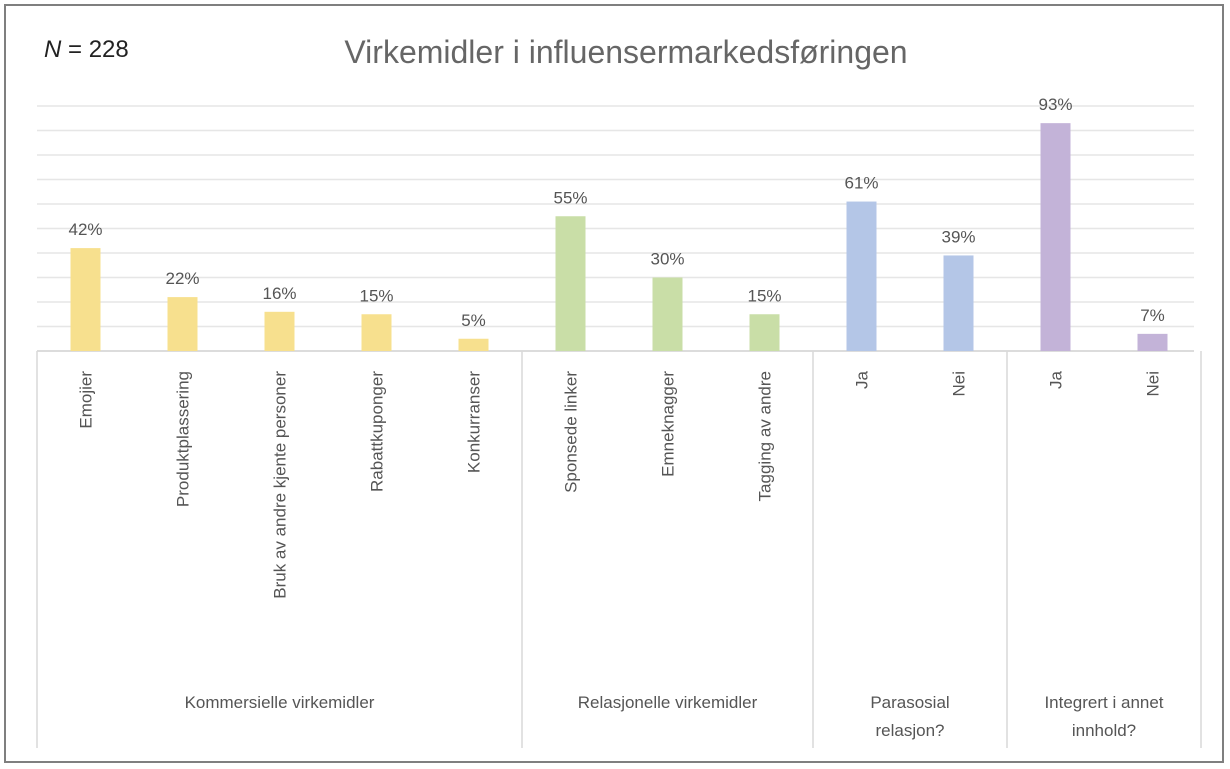 The image size is (1230, 769). What do you see at coordinates (626, 52) in the screenshot?
I see `chart-title: Virkemidler i influensermarkedsføringen` at bounding box center [626, 52].